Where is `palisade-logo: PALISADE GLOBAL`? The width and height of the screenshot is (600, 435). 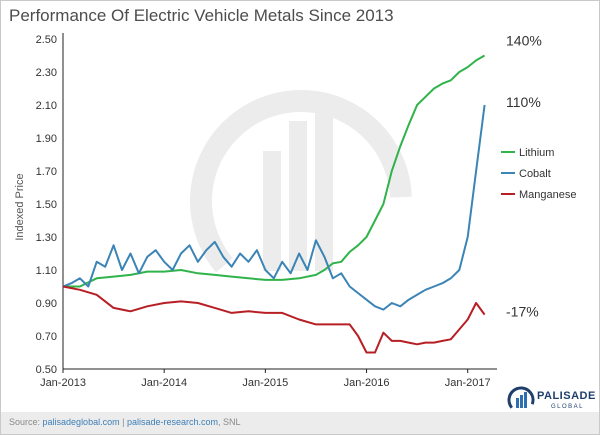
palisade-logo: PALISADE GLOBAL is located at coordinates (551, 401).